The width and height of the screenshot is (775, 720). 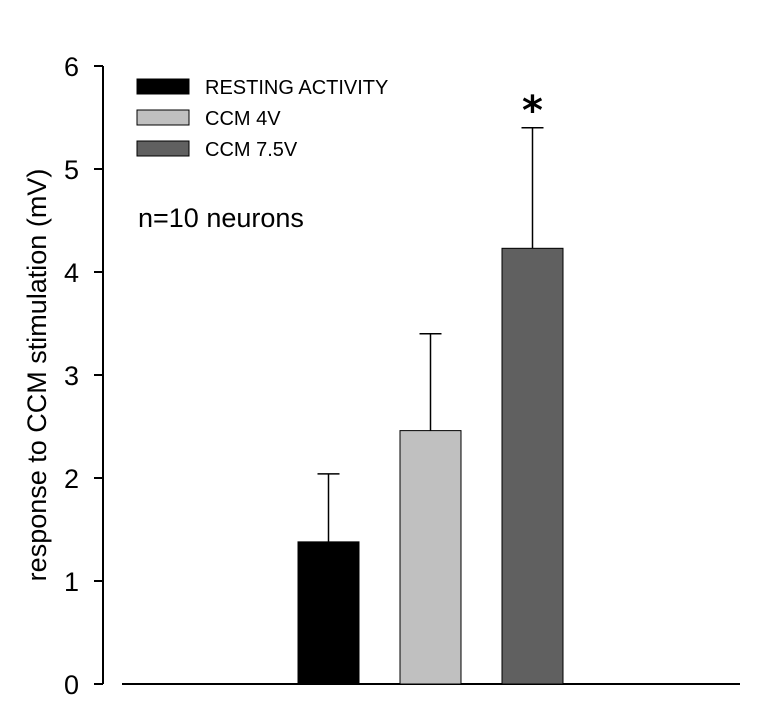 I want to click on y-tick-label: 0, so click(x=71, y=685).